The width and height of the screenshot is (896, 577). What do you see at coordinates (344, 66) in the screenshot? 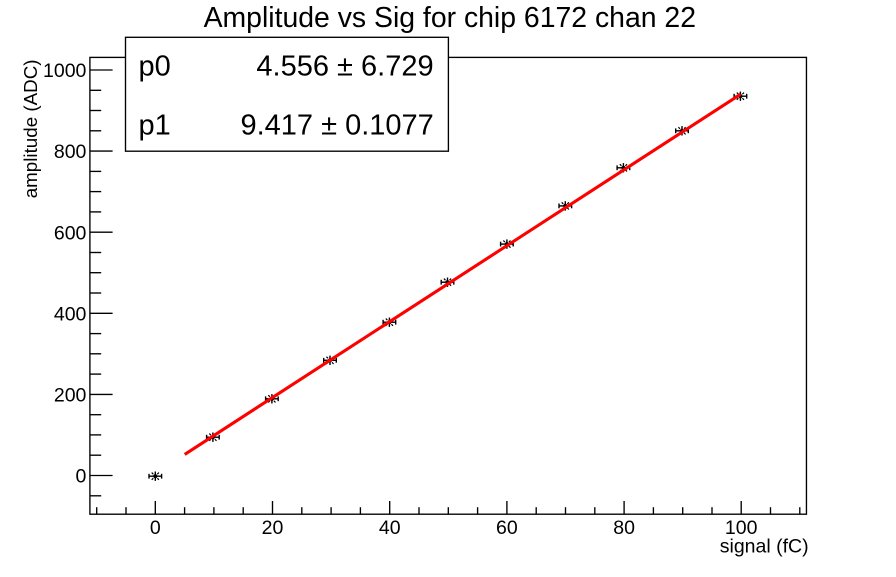
I see `svg-text: 4.556 ± 6.729` at bounding box center [344, 66].